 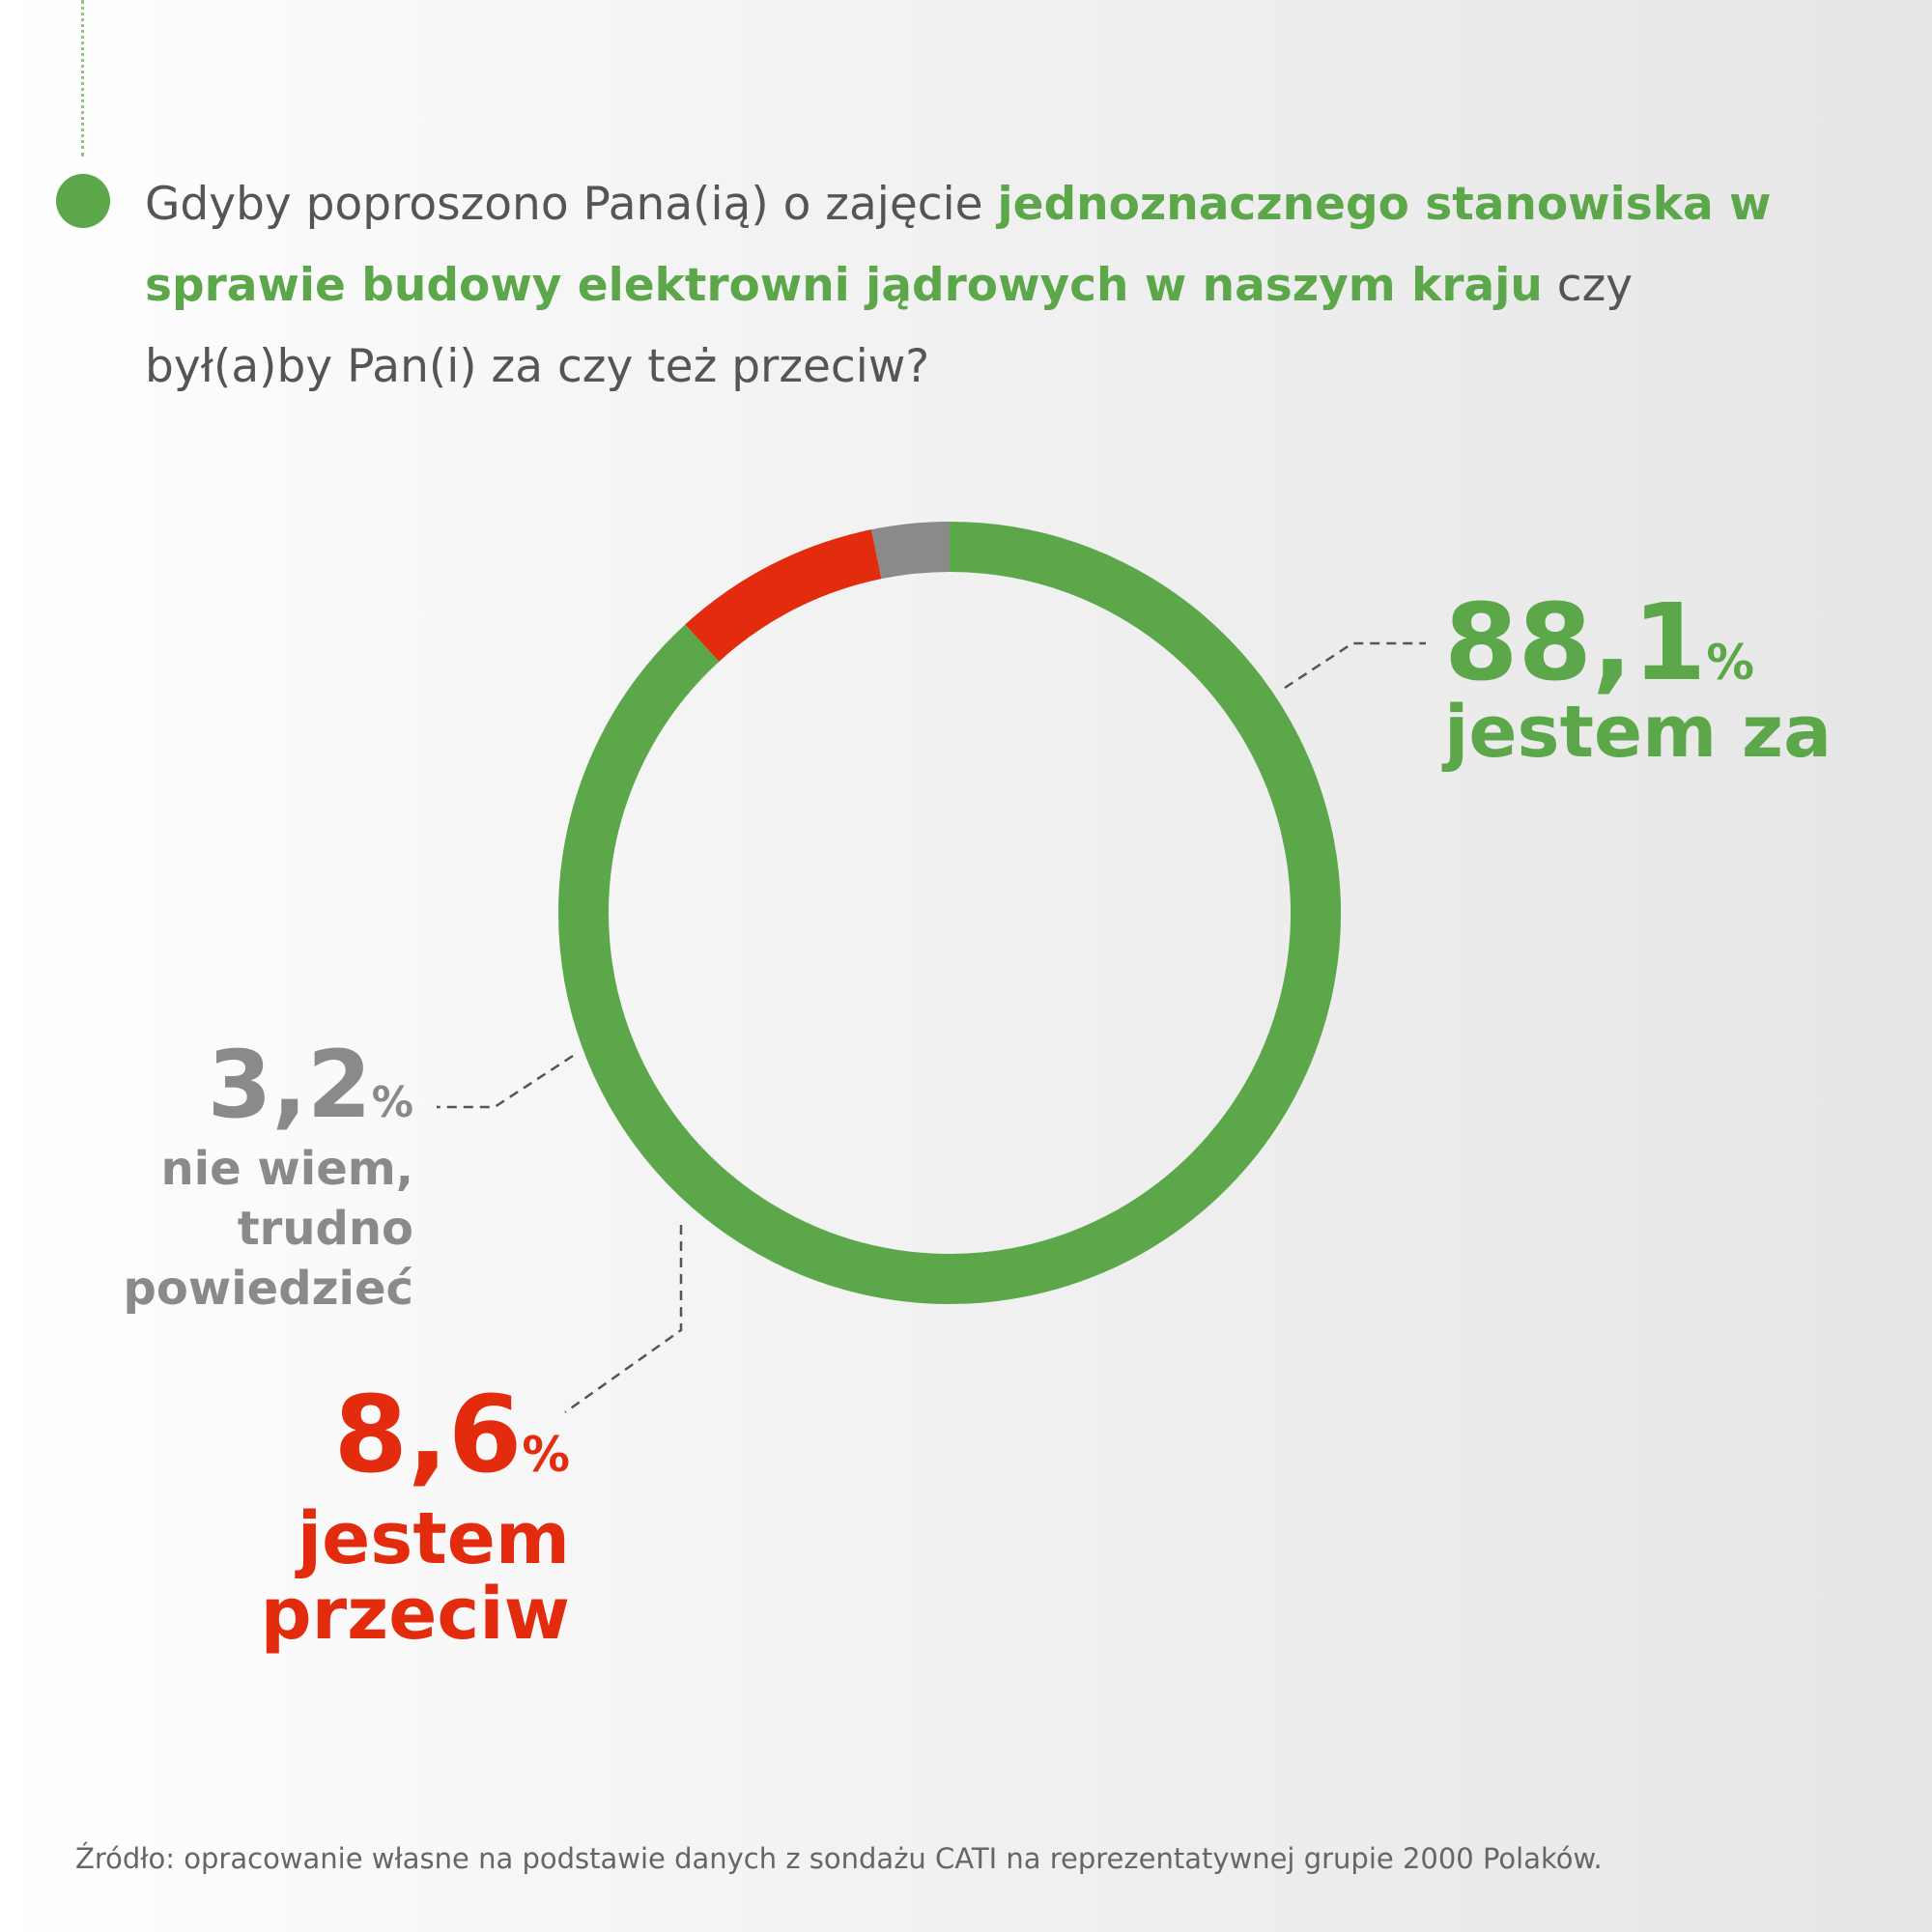 I want to click on label-dont-know-line-2: trudno, so click(x=325, y=1229).